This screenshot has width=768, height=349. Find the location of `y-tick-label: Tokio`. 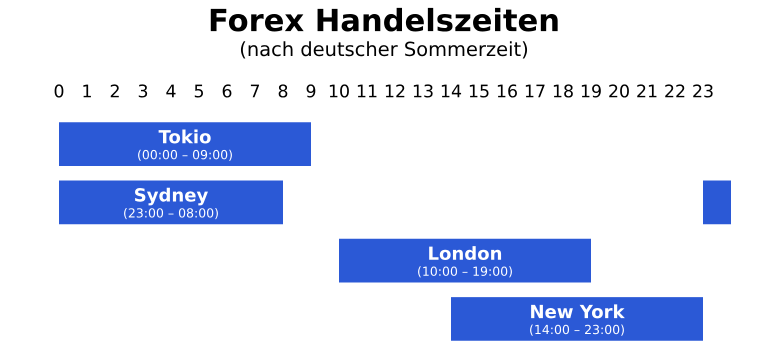

y-tick-label: Tokio is located at coordinates (184, 137).